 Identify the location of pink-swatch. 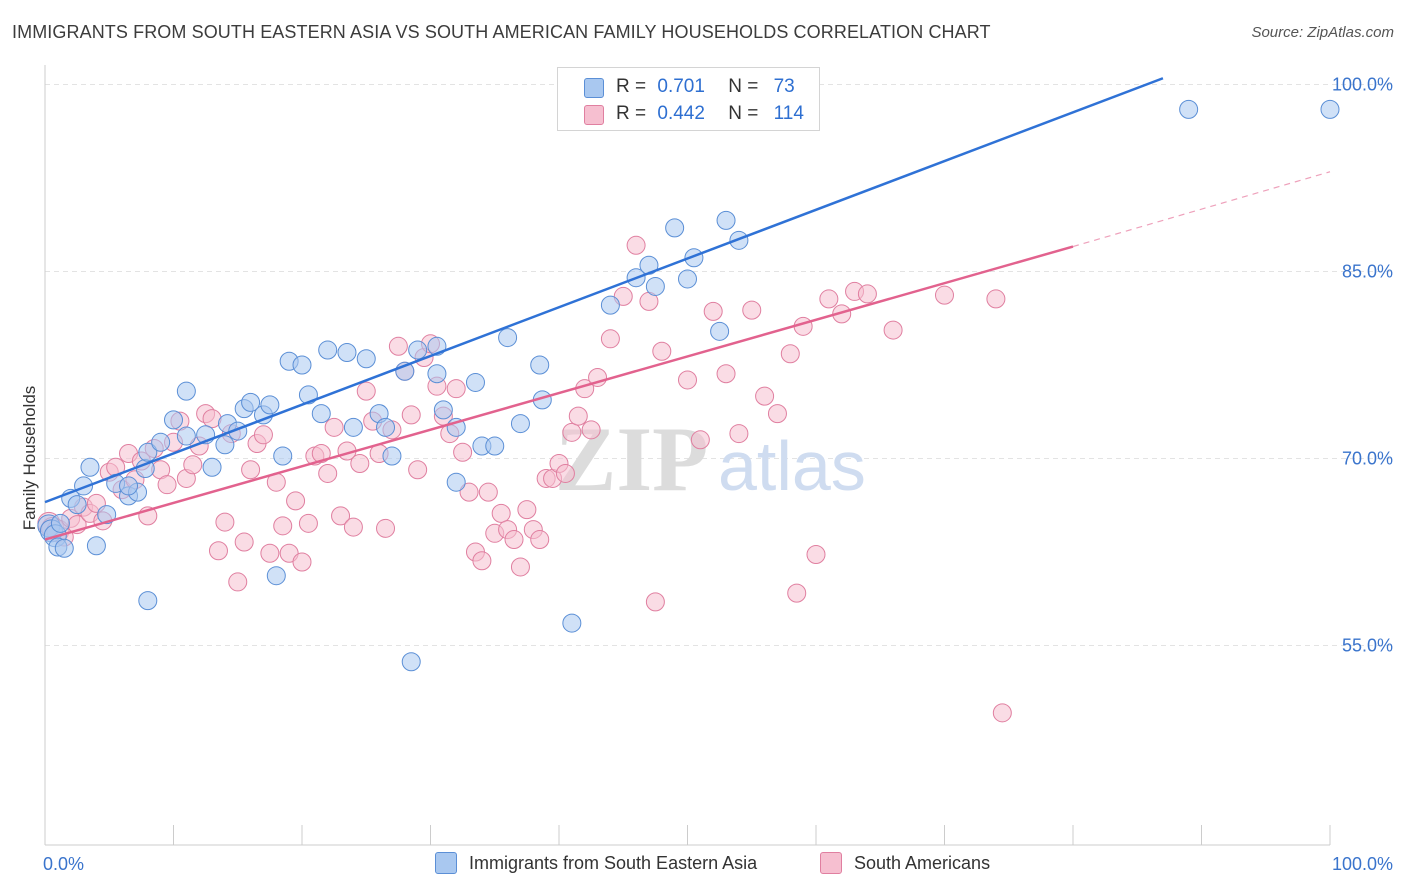
(831, 863).